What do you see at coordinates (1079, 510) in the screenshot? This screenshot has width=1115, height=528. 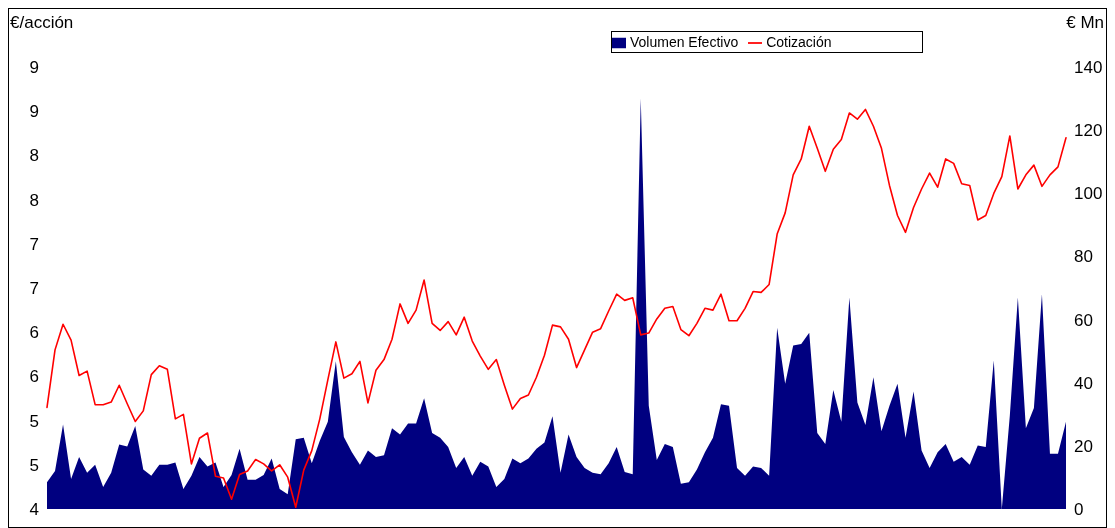 I see `y2-tick-label: 0` at bounding box center [1079, 510].